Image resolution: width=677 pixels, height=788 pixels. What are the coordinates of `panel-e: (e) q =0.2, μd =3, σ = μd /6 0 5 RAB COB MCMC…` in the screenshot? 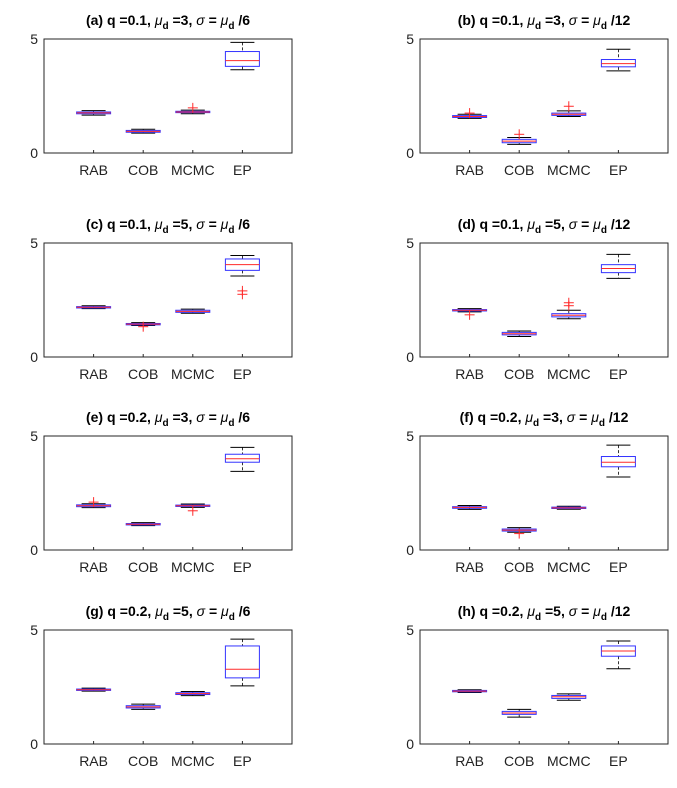 It's located at (161, 492).